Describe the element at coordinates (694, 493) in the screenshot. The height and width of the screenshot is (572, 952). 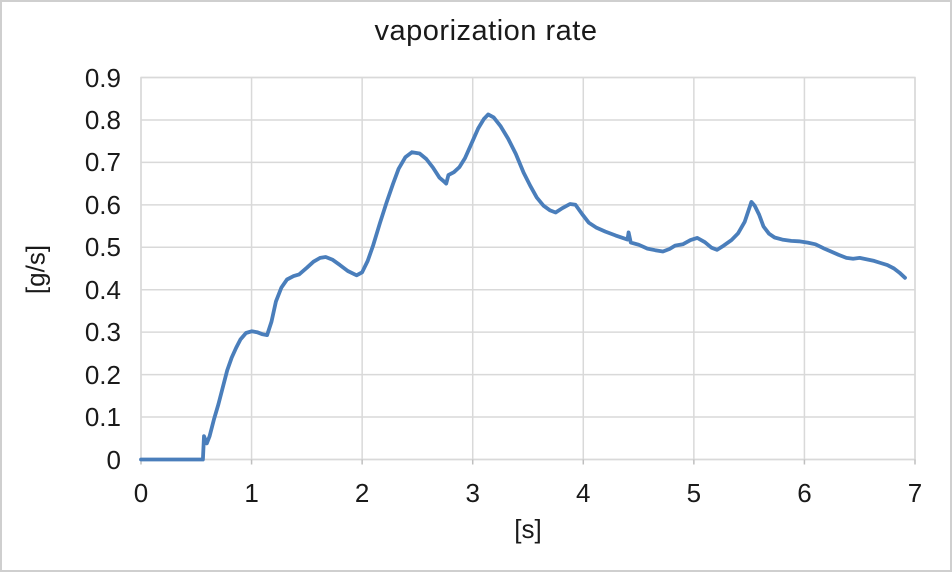
I see `x-tick-label: 5` at that location.